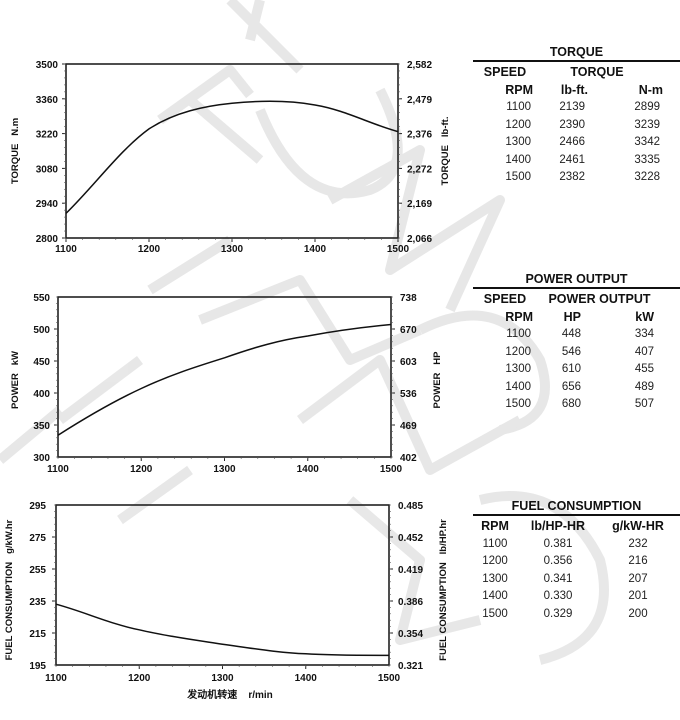  Describe the element at coordinates (576, 405) in the screenshot. I see `table-row: 1500 680 507` at that location.